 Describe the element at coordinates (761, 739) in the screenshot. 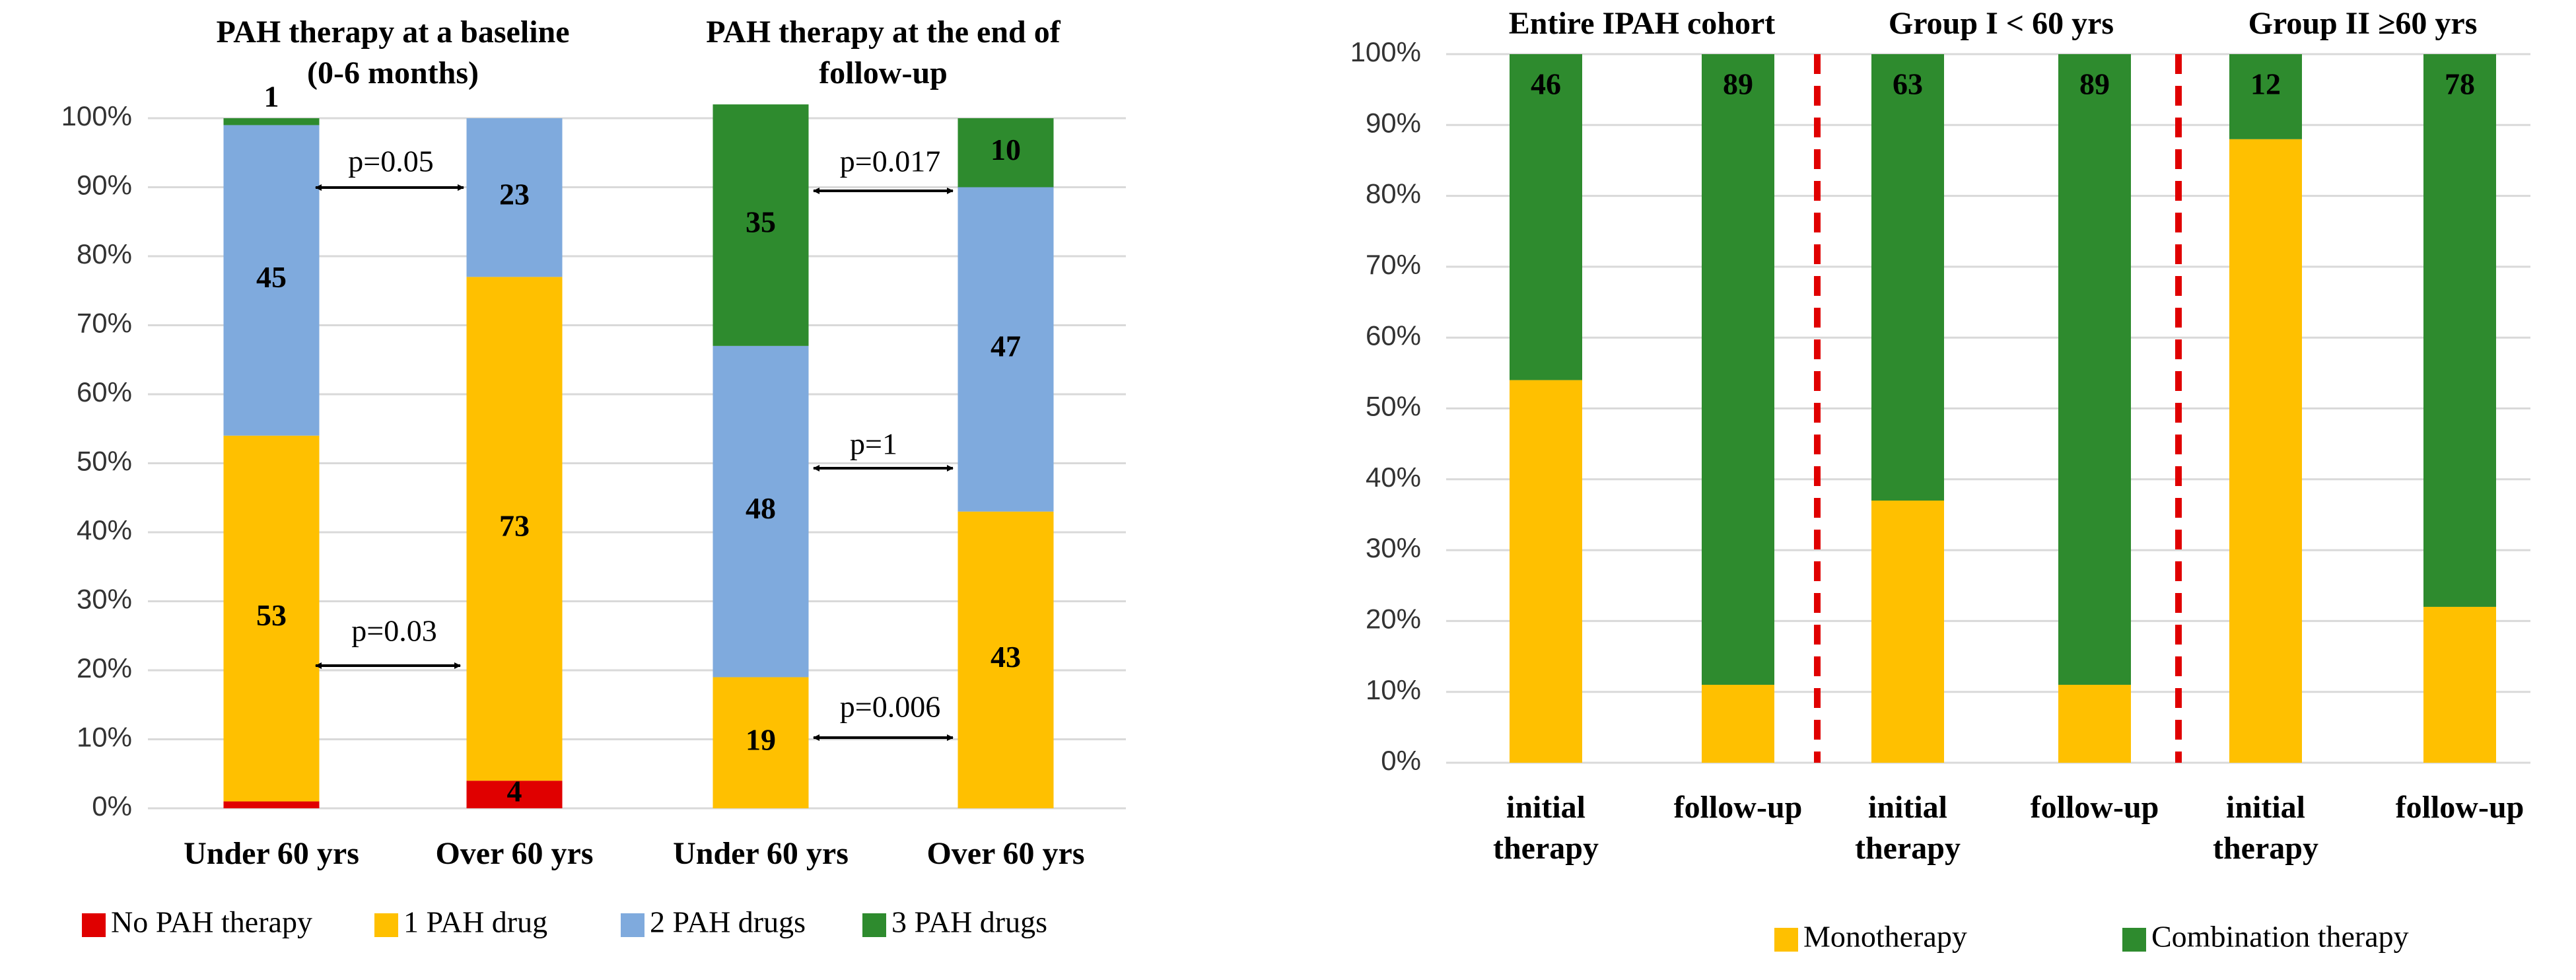

I see `data-label: 19` at that location.